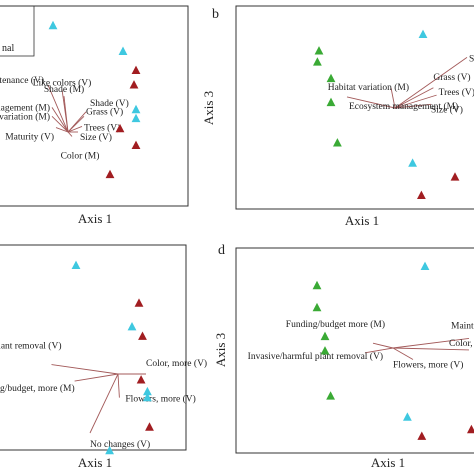 This screenshot has height=474, width=474. I want to click on panel-c-vector-label: Color, more (V), so click(176, 363).